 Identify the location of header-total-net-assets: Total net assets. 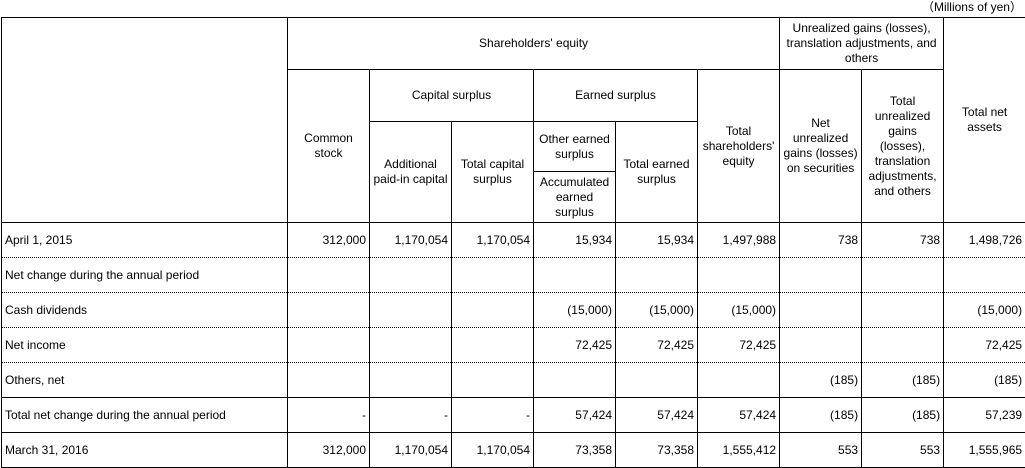
(984, 120).